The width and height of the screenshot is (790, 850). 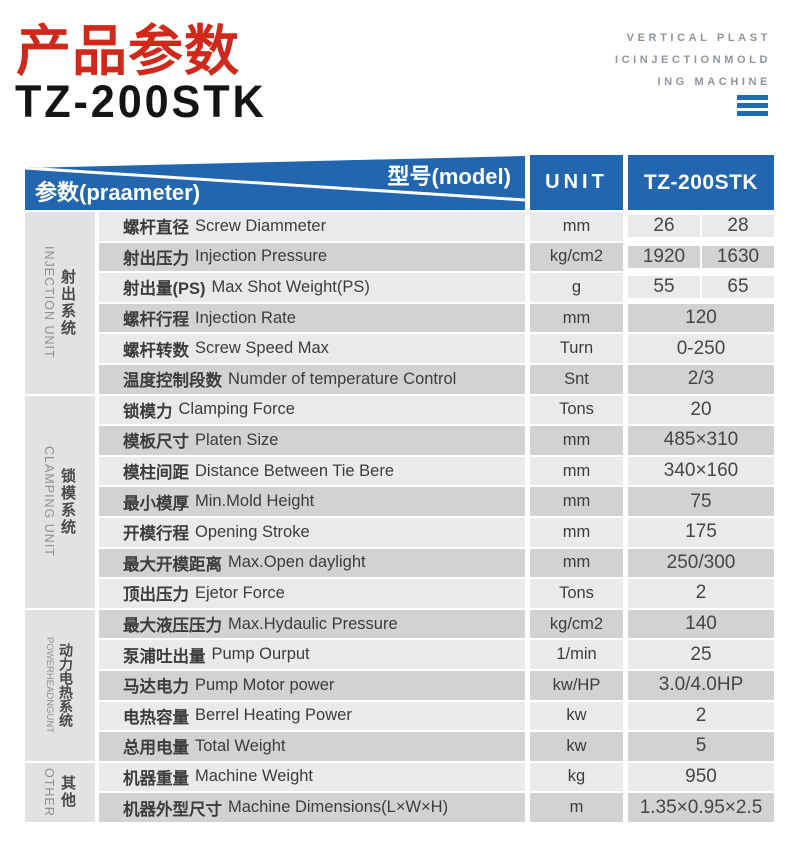 What do you see at coordinates (664, 287) in the screenshot?
I see `row-value: 55` at bounding box center [664, 287].